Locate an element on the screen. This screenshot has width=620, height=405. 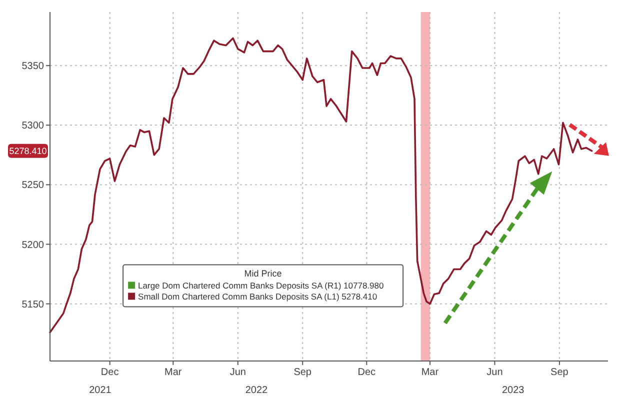
y-tick-label: 5350 is located at coordinates (33, 66).